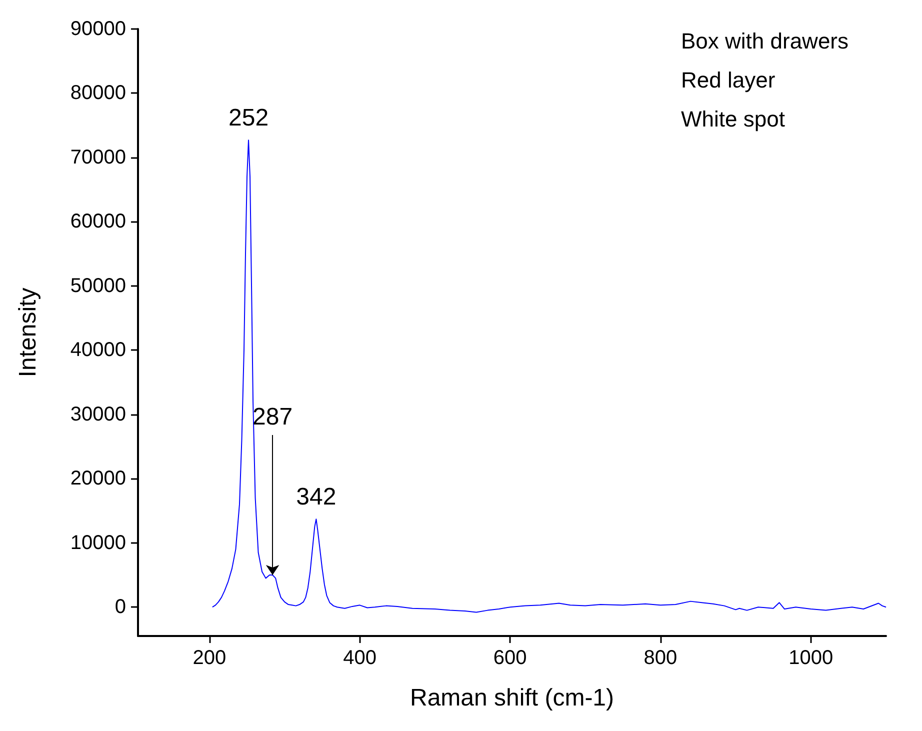 This screenshot has width=922, height=731. Describe the element at coordinates (98, 543) in the screenshot. I see `y-tick-label: 10000` at that location.